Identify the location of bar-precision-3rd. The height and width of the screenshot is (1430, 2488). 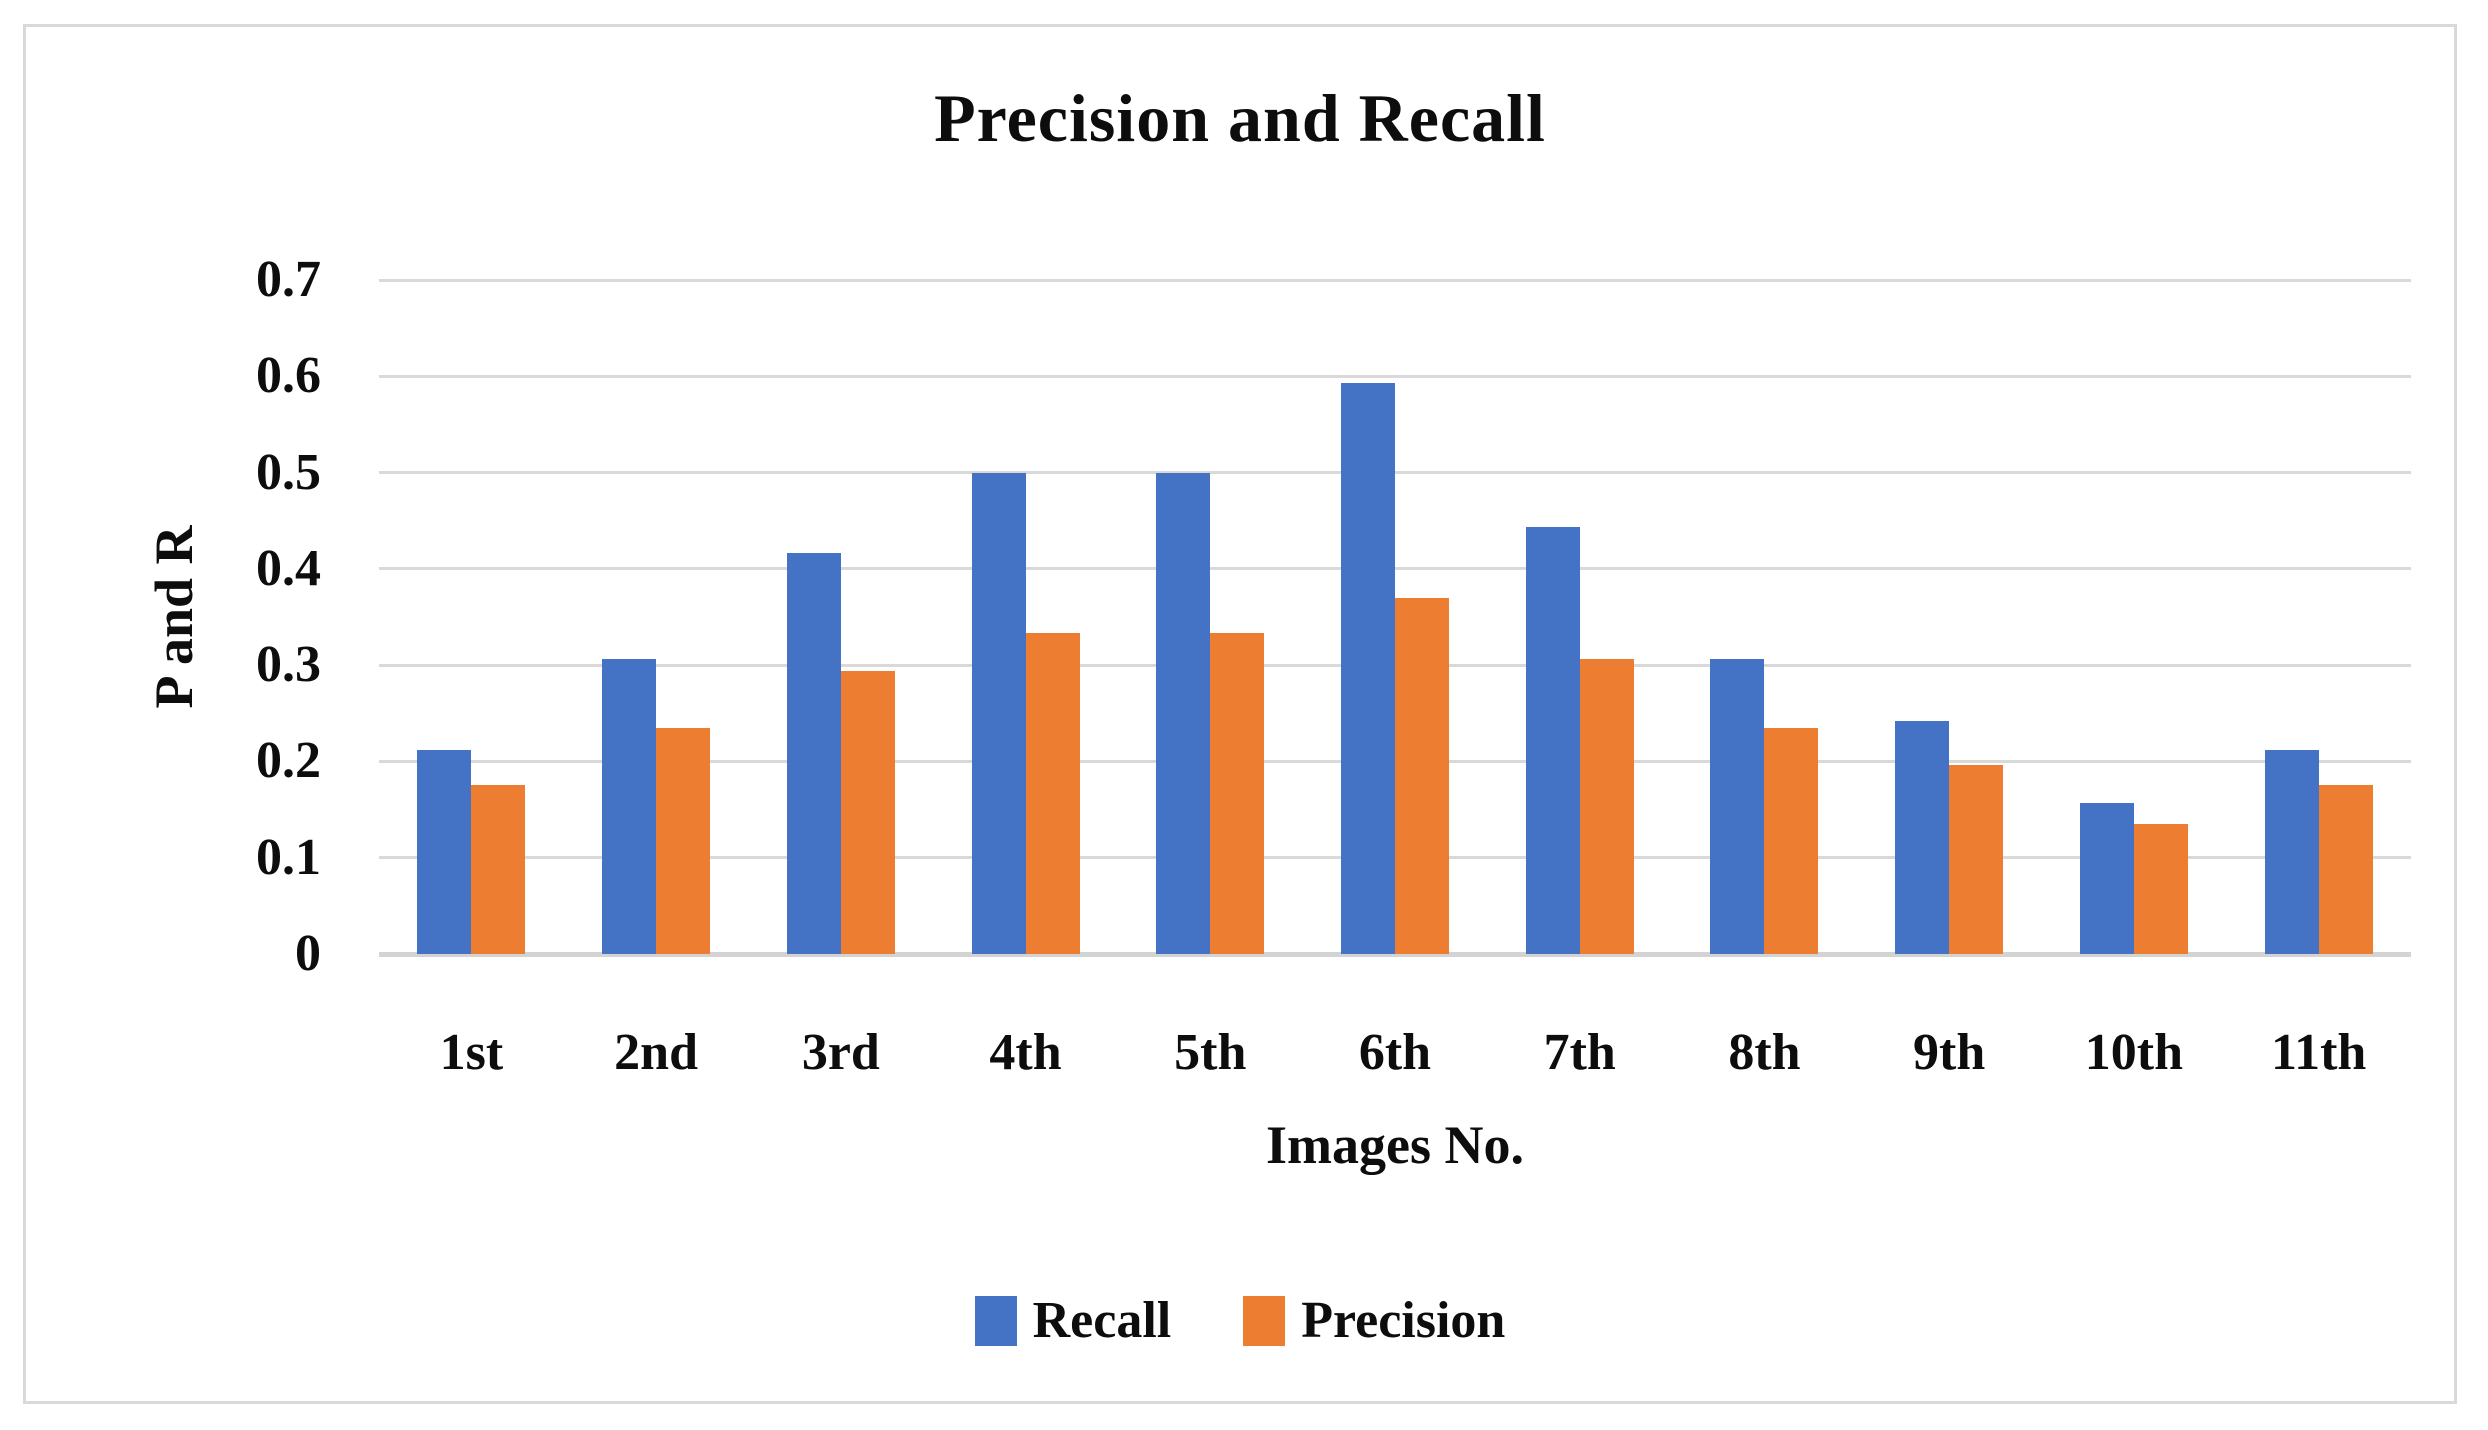
(867, 812).